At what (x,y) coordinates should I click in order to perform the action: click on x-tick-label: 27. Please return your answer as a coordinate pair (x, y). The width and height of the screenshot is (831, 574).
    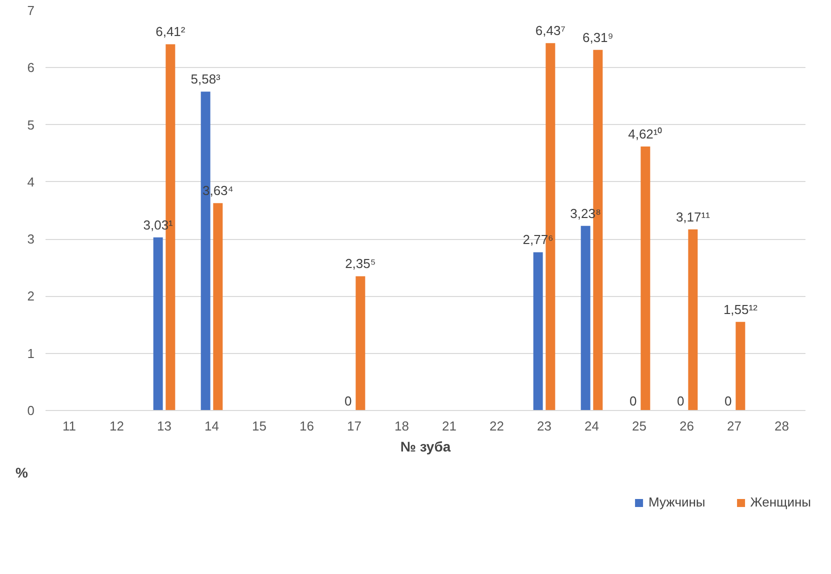
    Looking at the image, I should click on (734, 426).